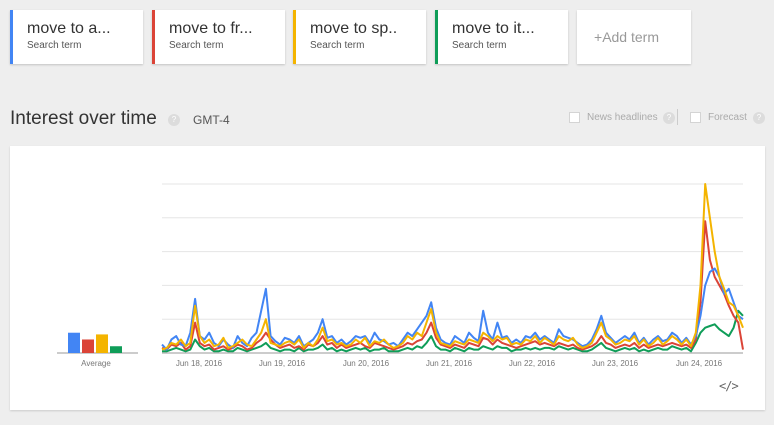  Describe the element at coordinates (759, 118) in the screenshot. I see `forecast-help-icon: ?` at that location.